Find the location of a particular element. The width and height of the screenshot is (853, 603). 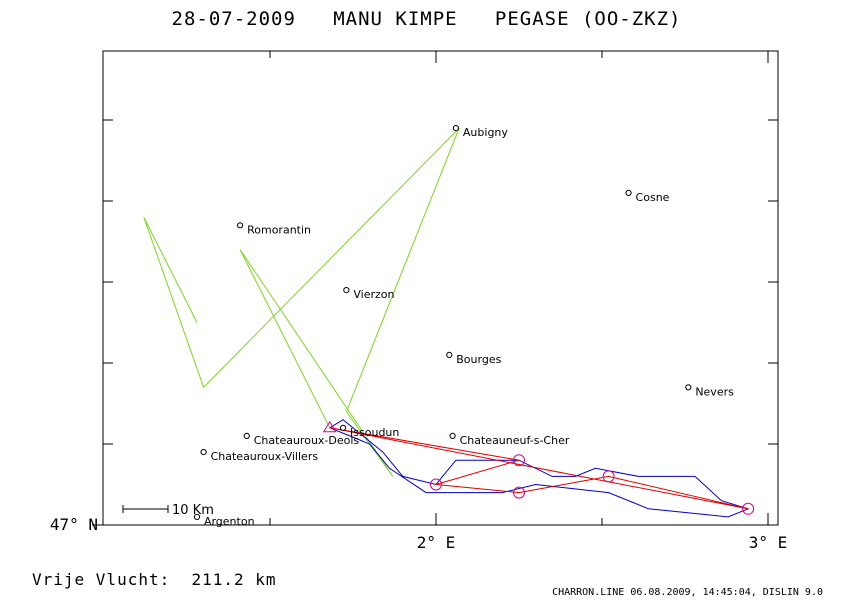

axis-tick-labels: 2° E 3° E 47° N is located at coordinates (418, 533).